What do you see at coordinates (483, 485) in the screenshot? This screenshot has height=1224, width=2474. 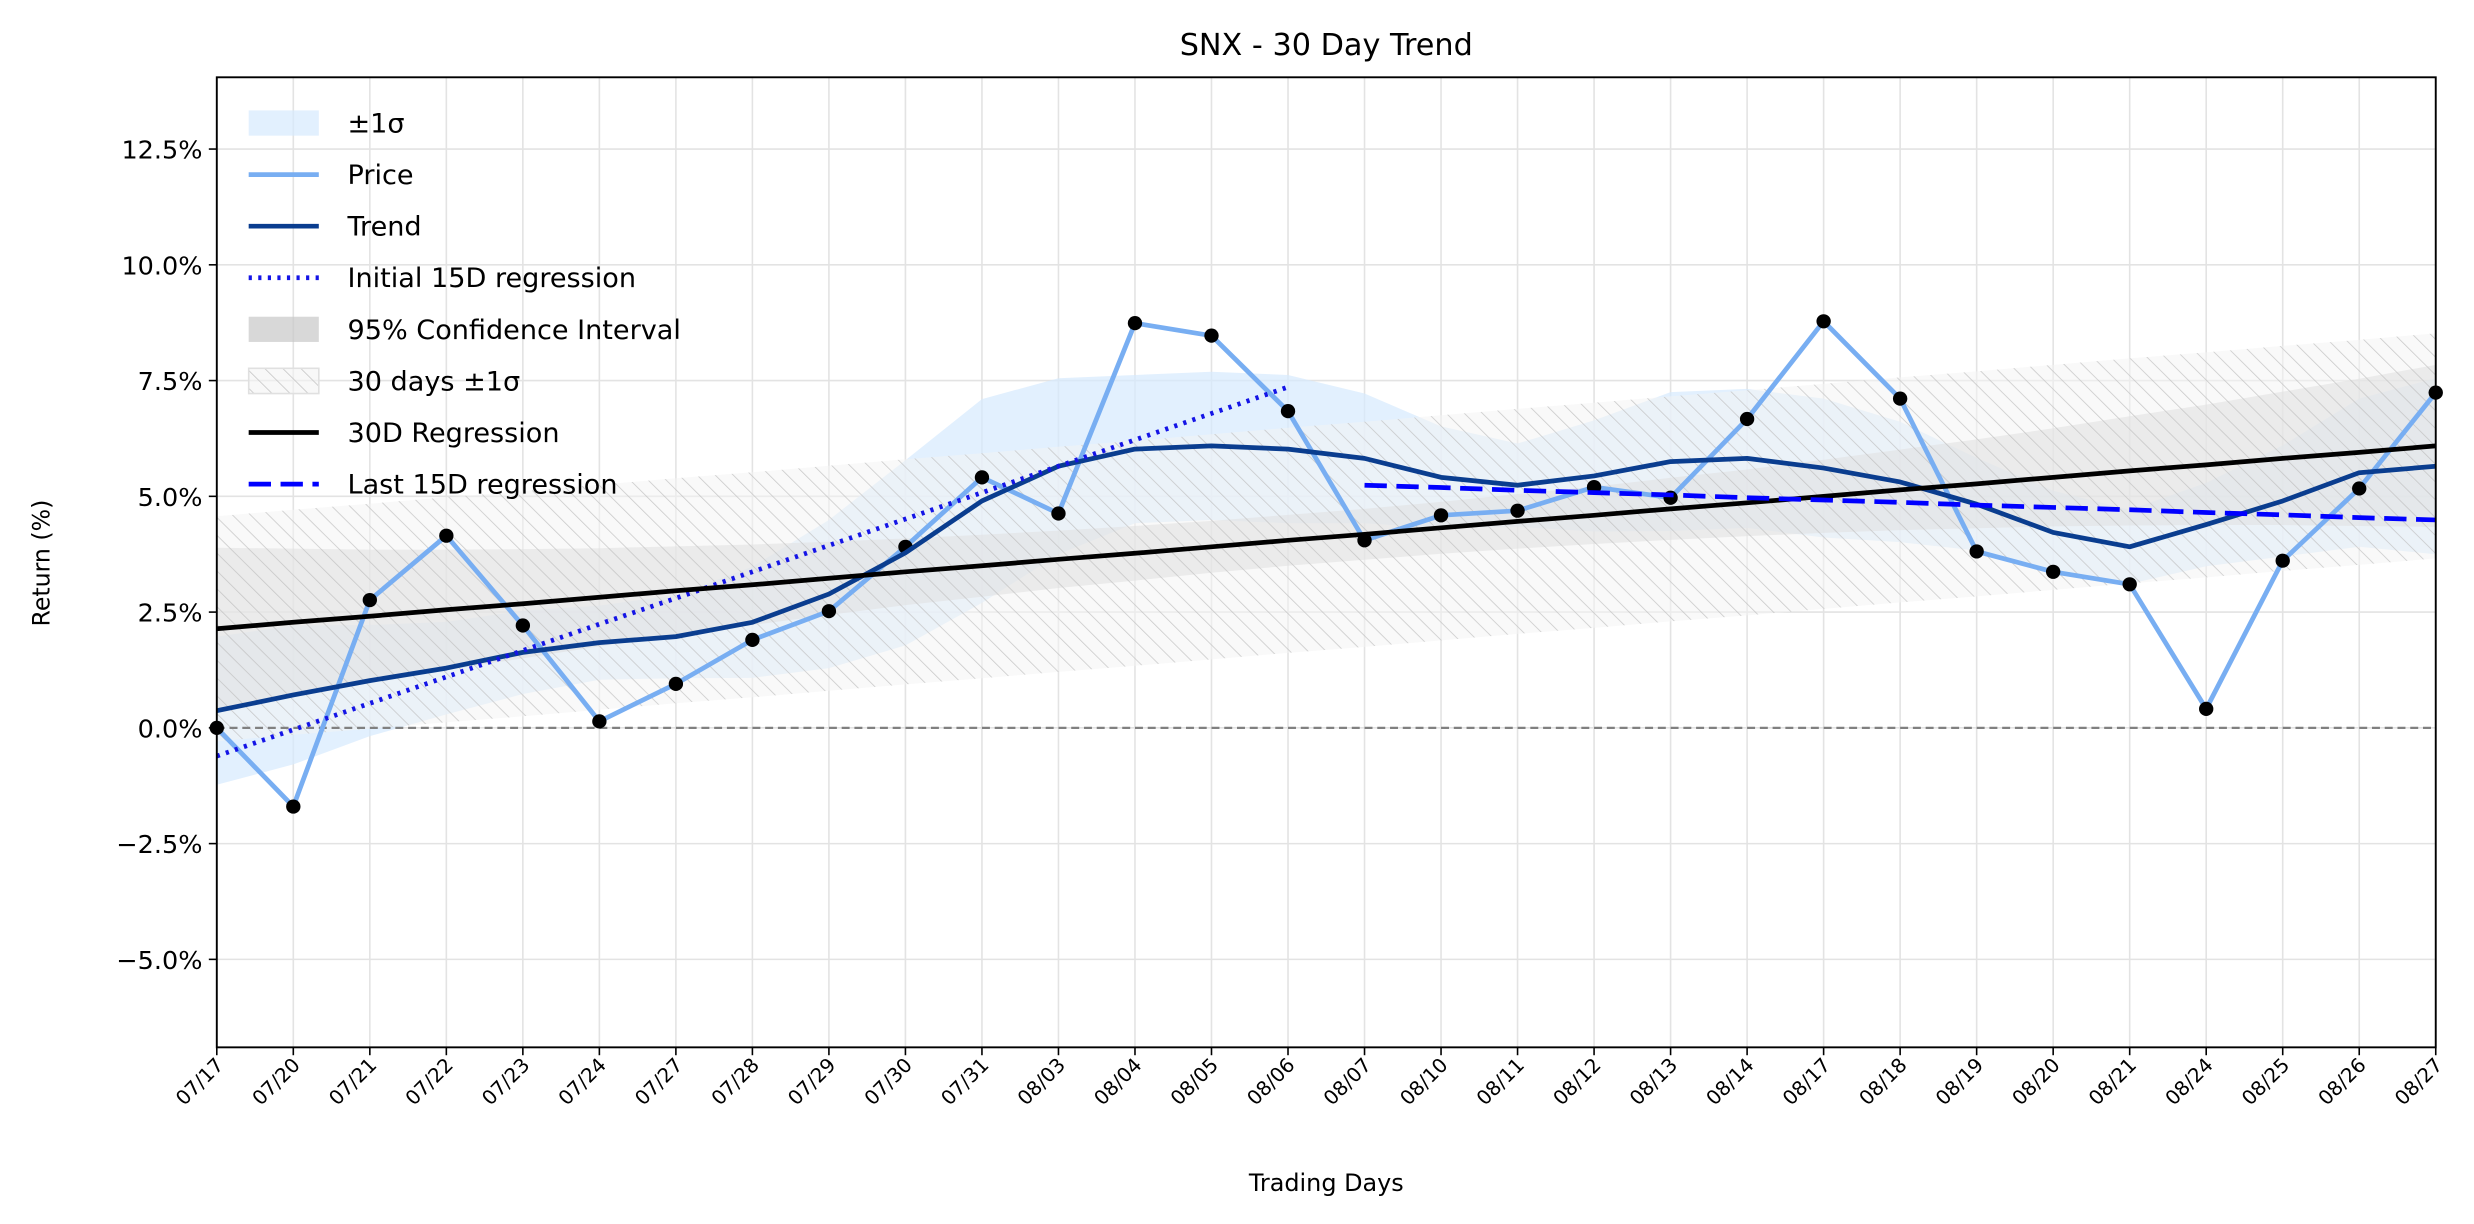 I see `legend-label: Last 15D regression` at bounding box center [483, 485].